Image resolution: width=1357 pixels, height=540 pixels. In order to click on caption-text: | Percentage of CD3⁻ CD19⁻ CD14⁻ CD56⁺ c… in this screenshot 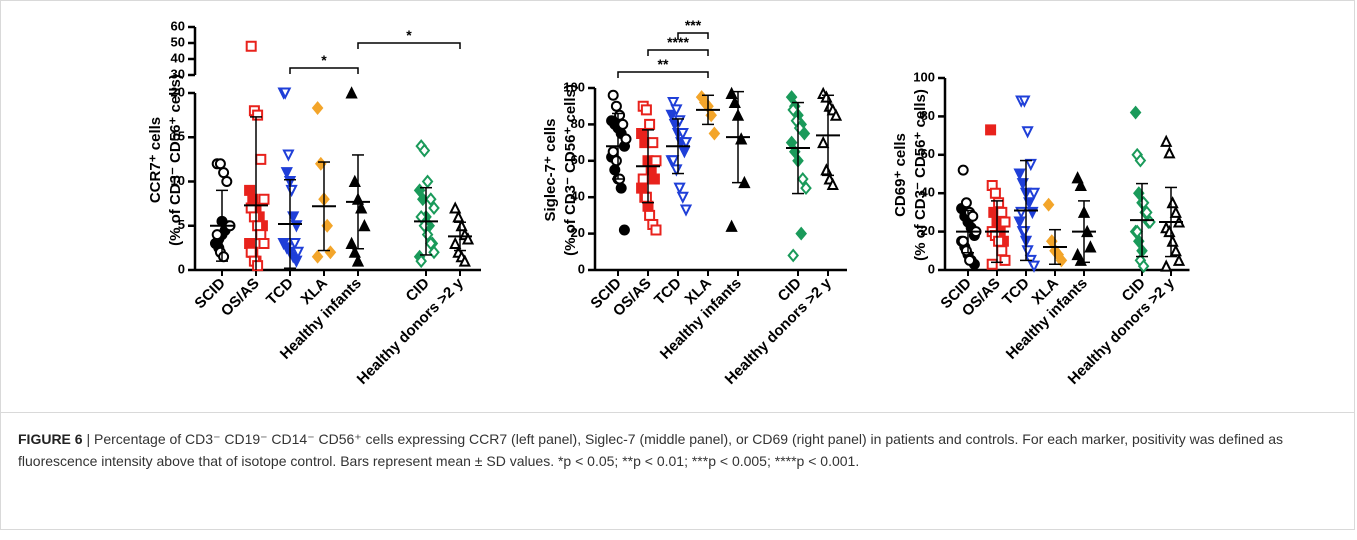, I will do `click(650, 450)`.